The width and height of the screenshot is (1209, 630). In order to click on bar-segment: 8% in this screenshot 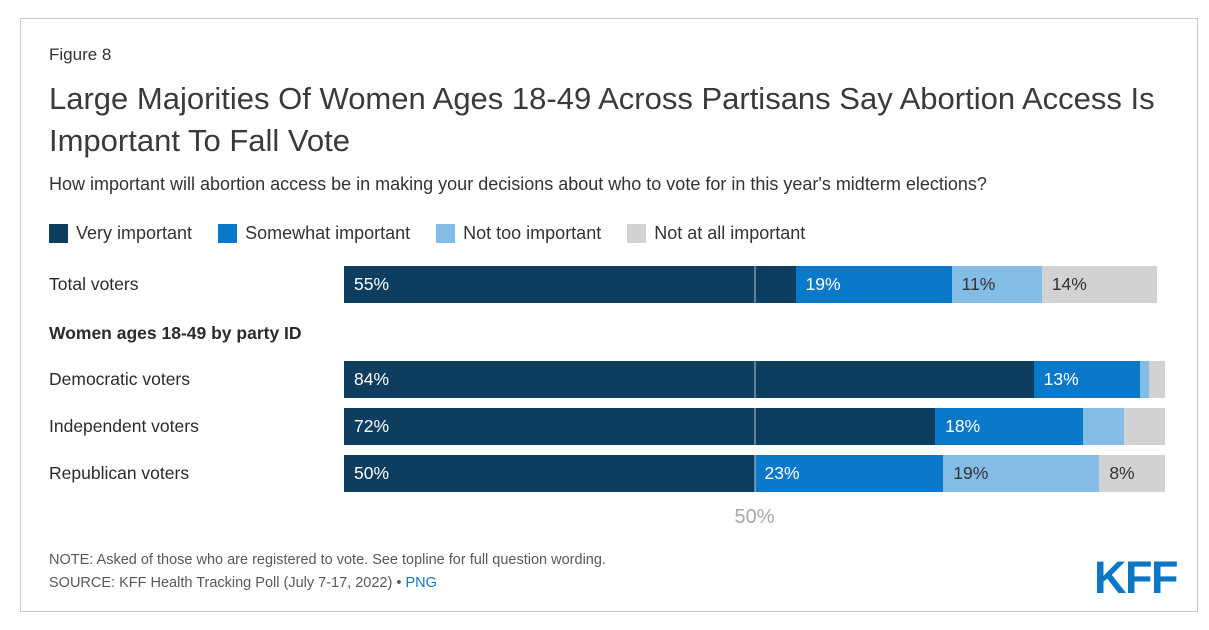, I will do `click(1132, 474)`.